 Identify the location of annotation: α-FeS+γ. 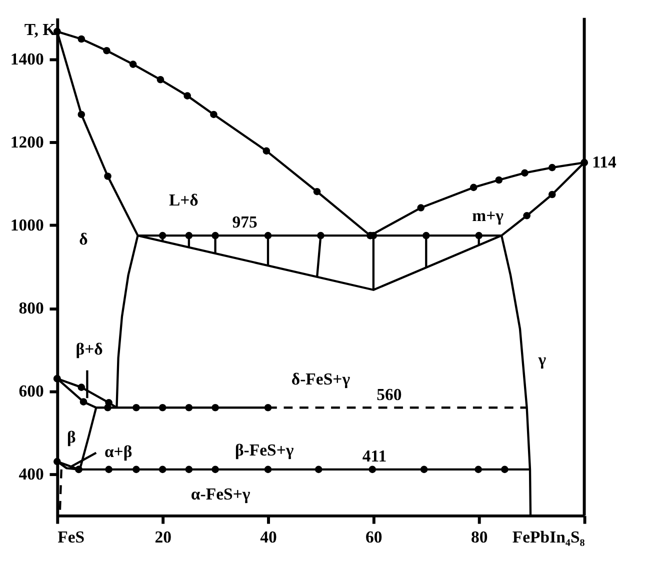
(220, 494).